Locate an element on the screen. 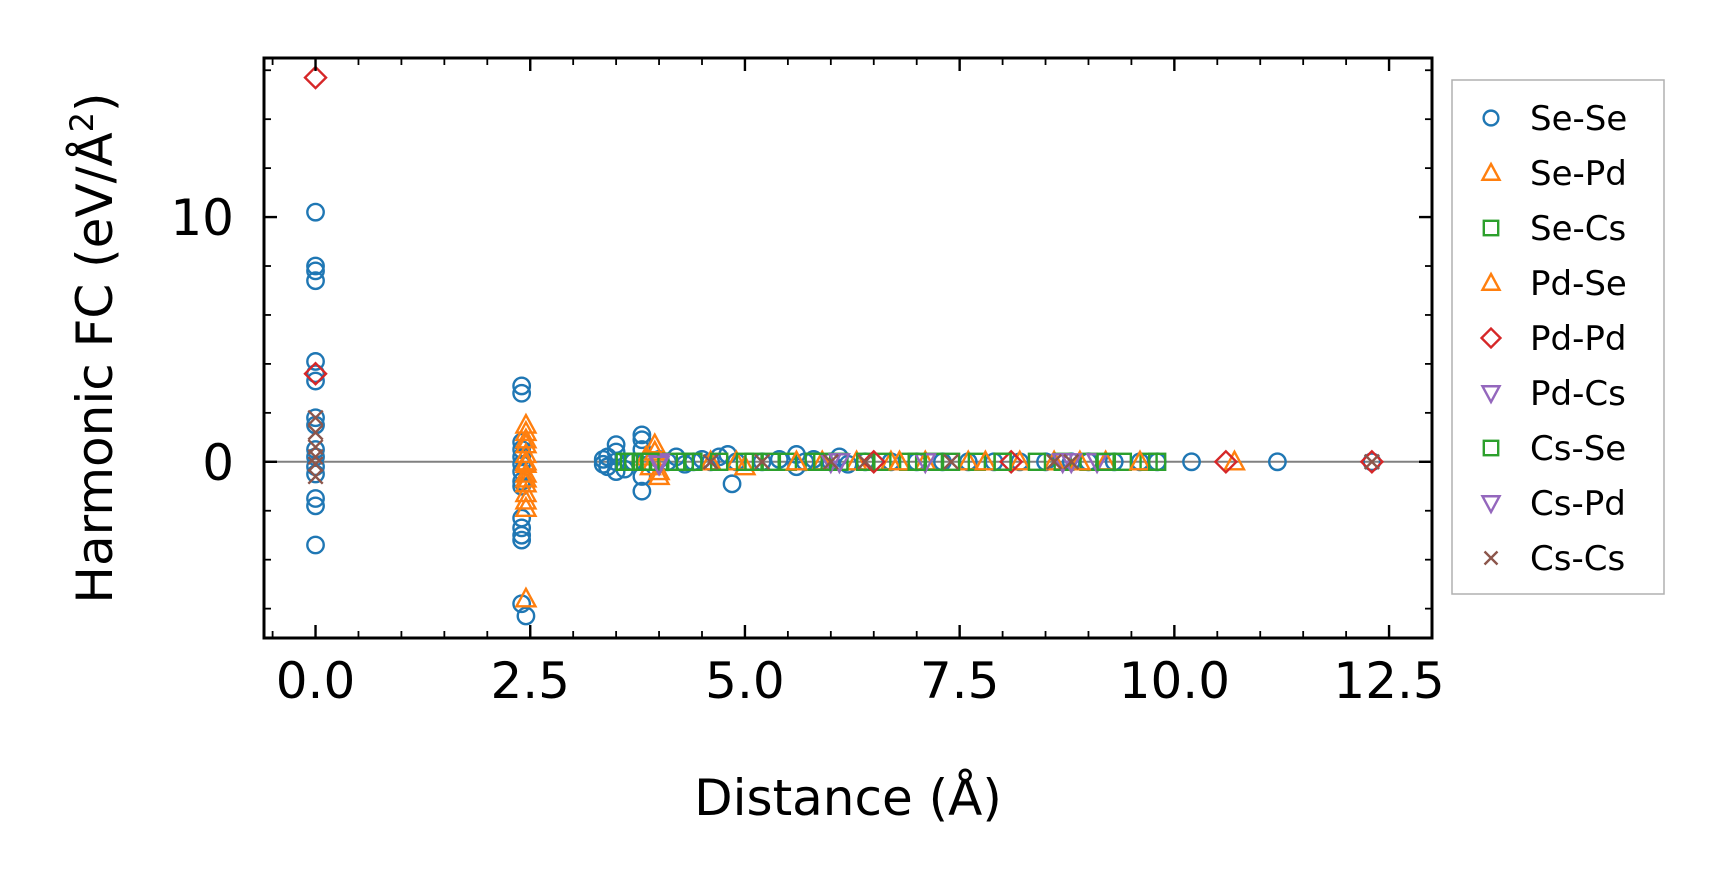 This screenshot has width=1717, height=883. series-pd-se is located at coordinates (833, 457).